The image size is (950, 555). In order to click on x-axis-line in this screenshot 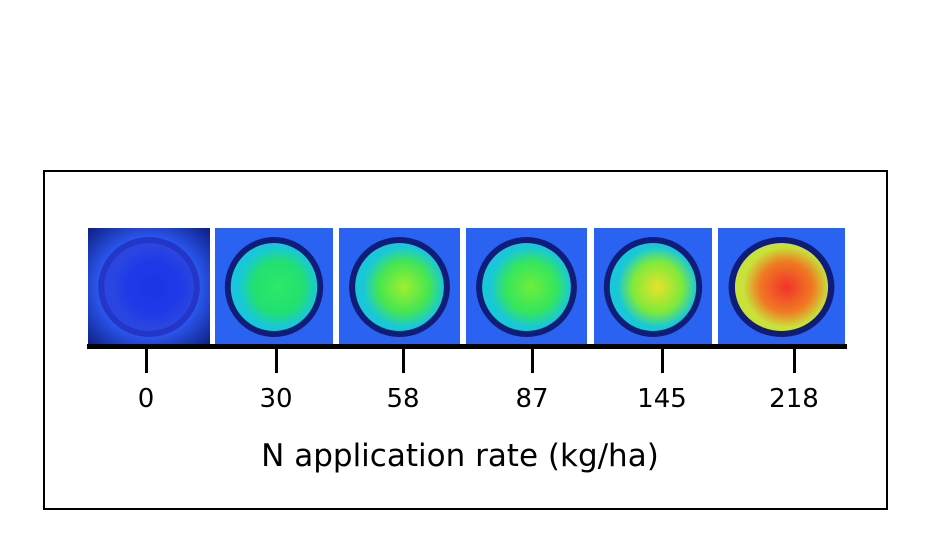, I will do `click(467, 346)`.